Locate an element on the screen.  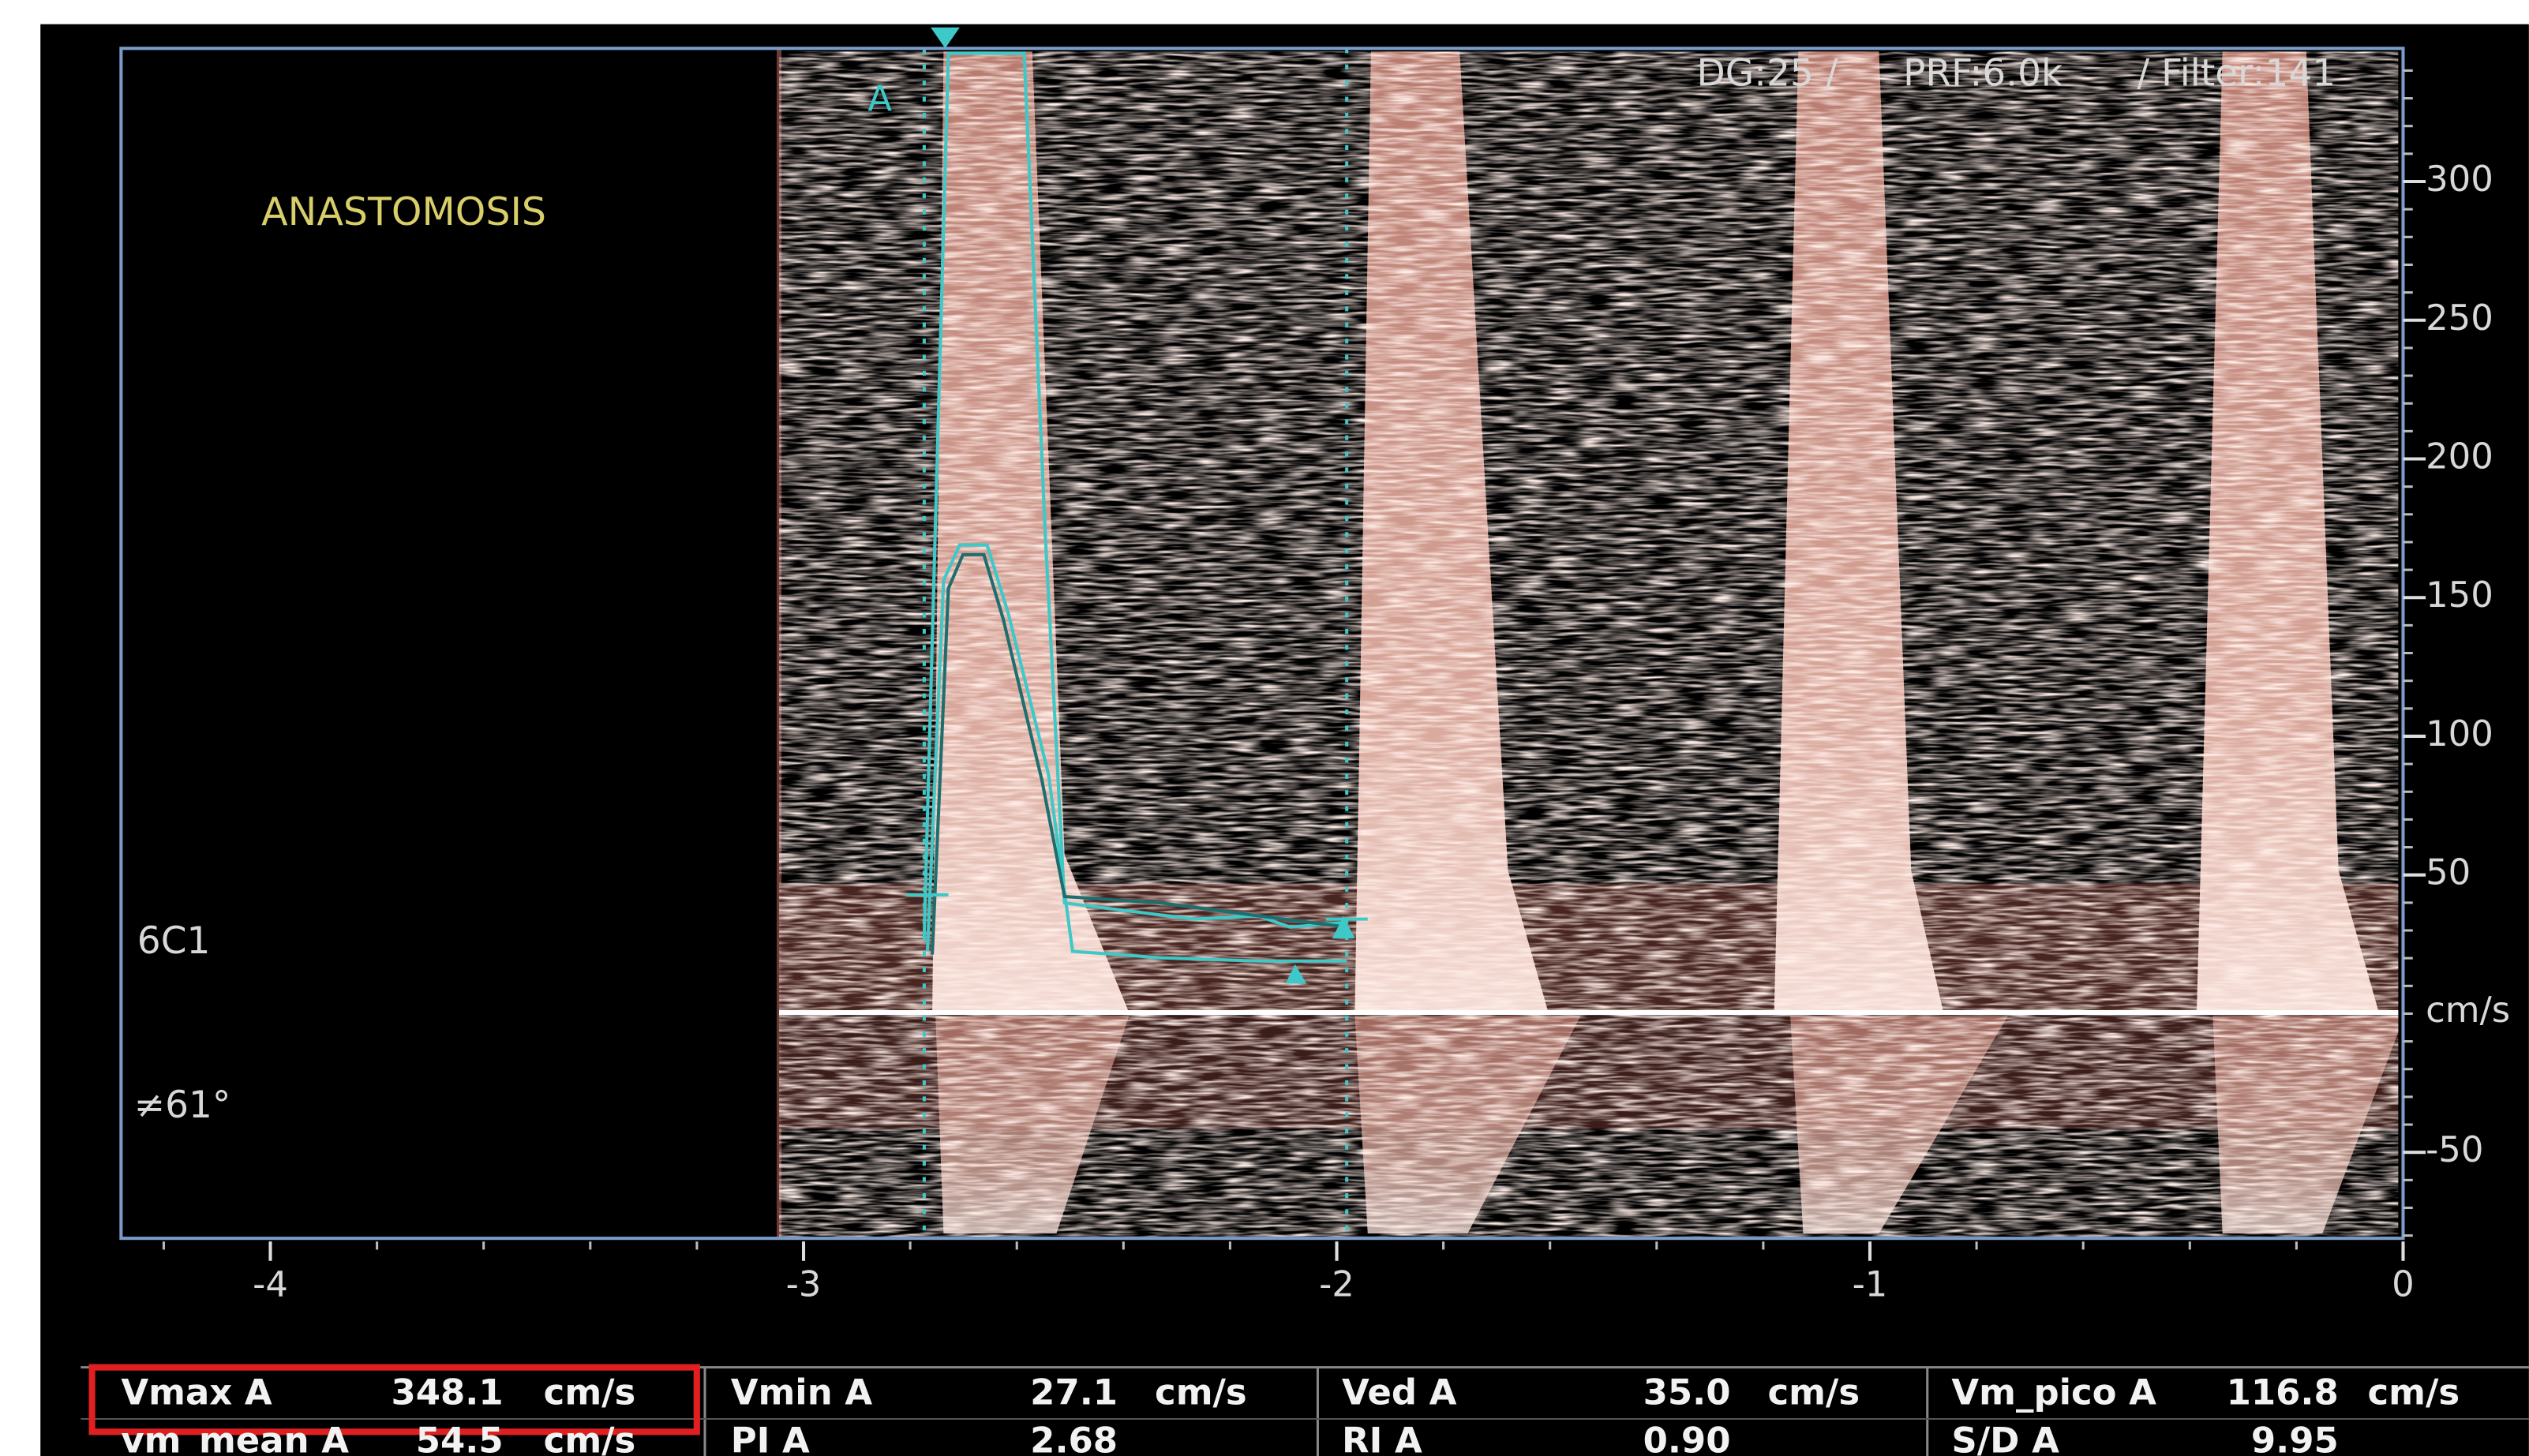
y-tick-label: 300 is located at coordinates (2459, 179).